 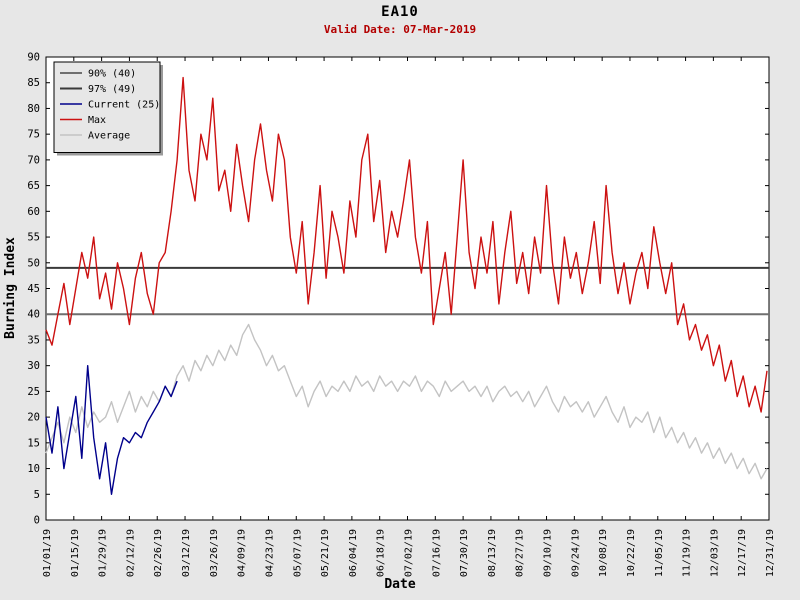 I want to click on y-tick-label: 25, so click(x=33, y=392).